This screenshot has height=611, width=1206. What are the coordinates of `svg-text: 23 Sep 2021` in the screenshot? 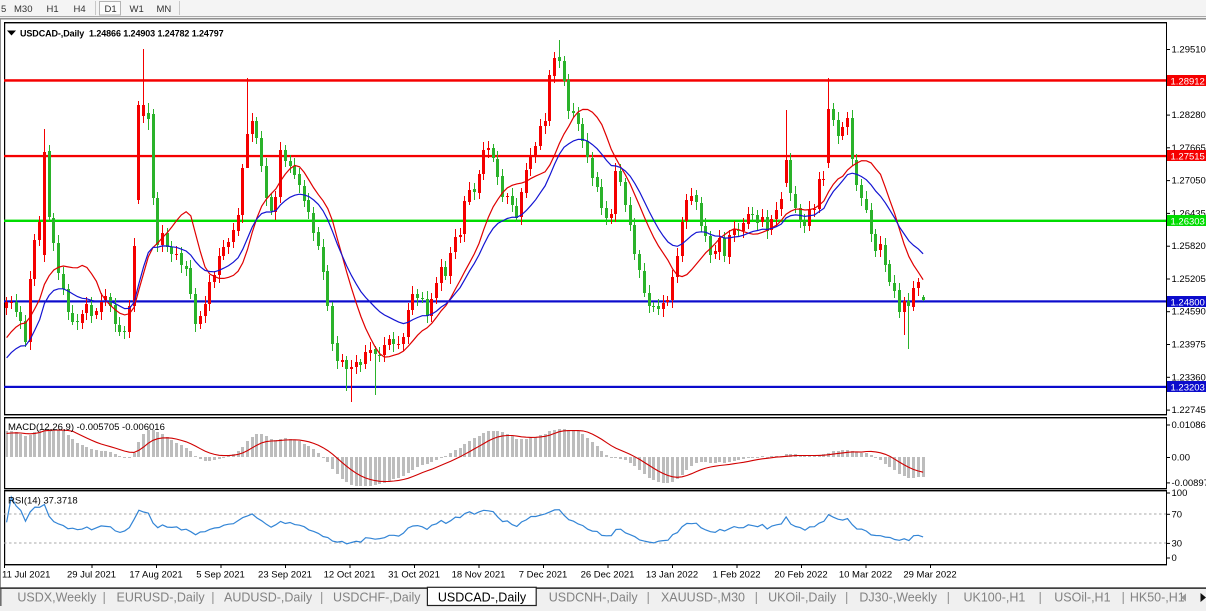 It's located at (285, 575).